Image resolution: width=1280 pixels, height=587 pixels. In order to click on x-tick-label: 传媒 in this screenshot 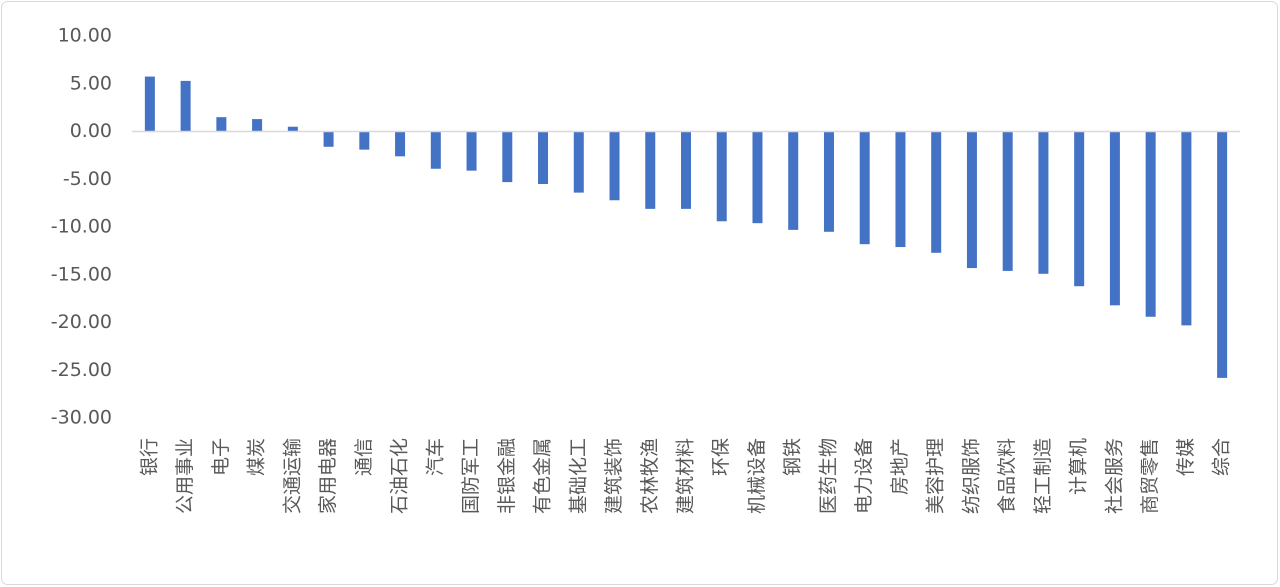, I will do `click(1186, 457)`.